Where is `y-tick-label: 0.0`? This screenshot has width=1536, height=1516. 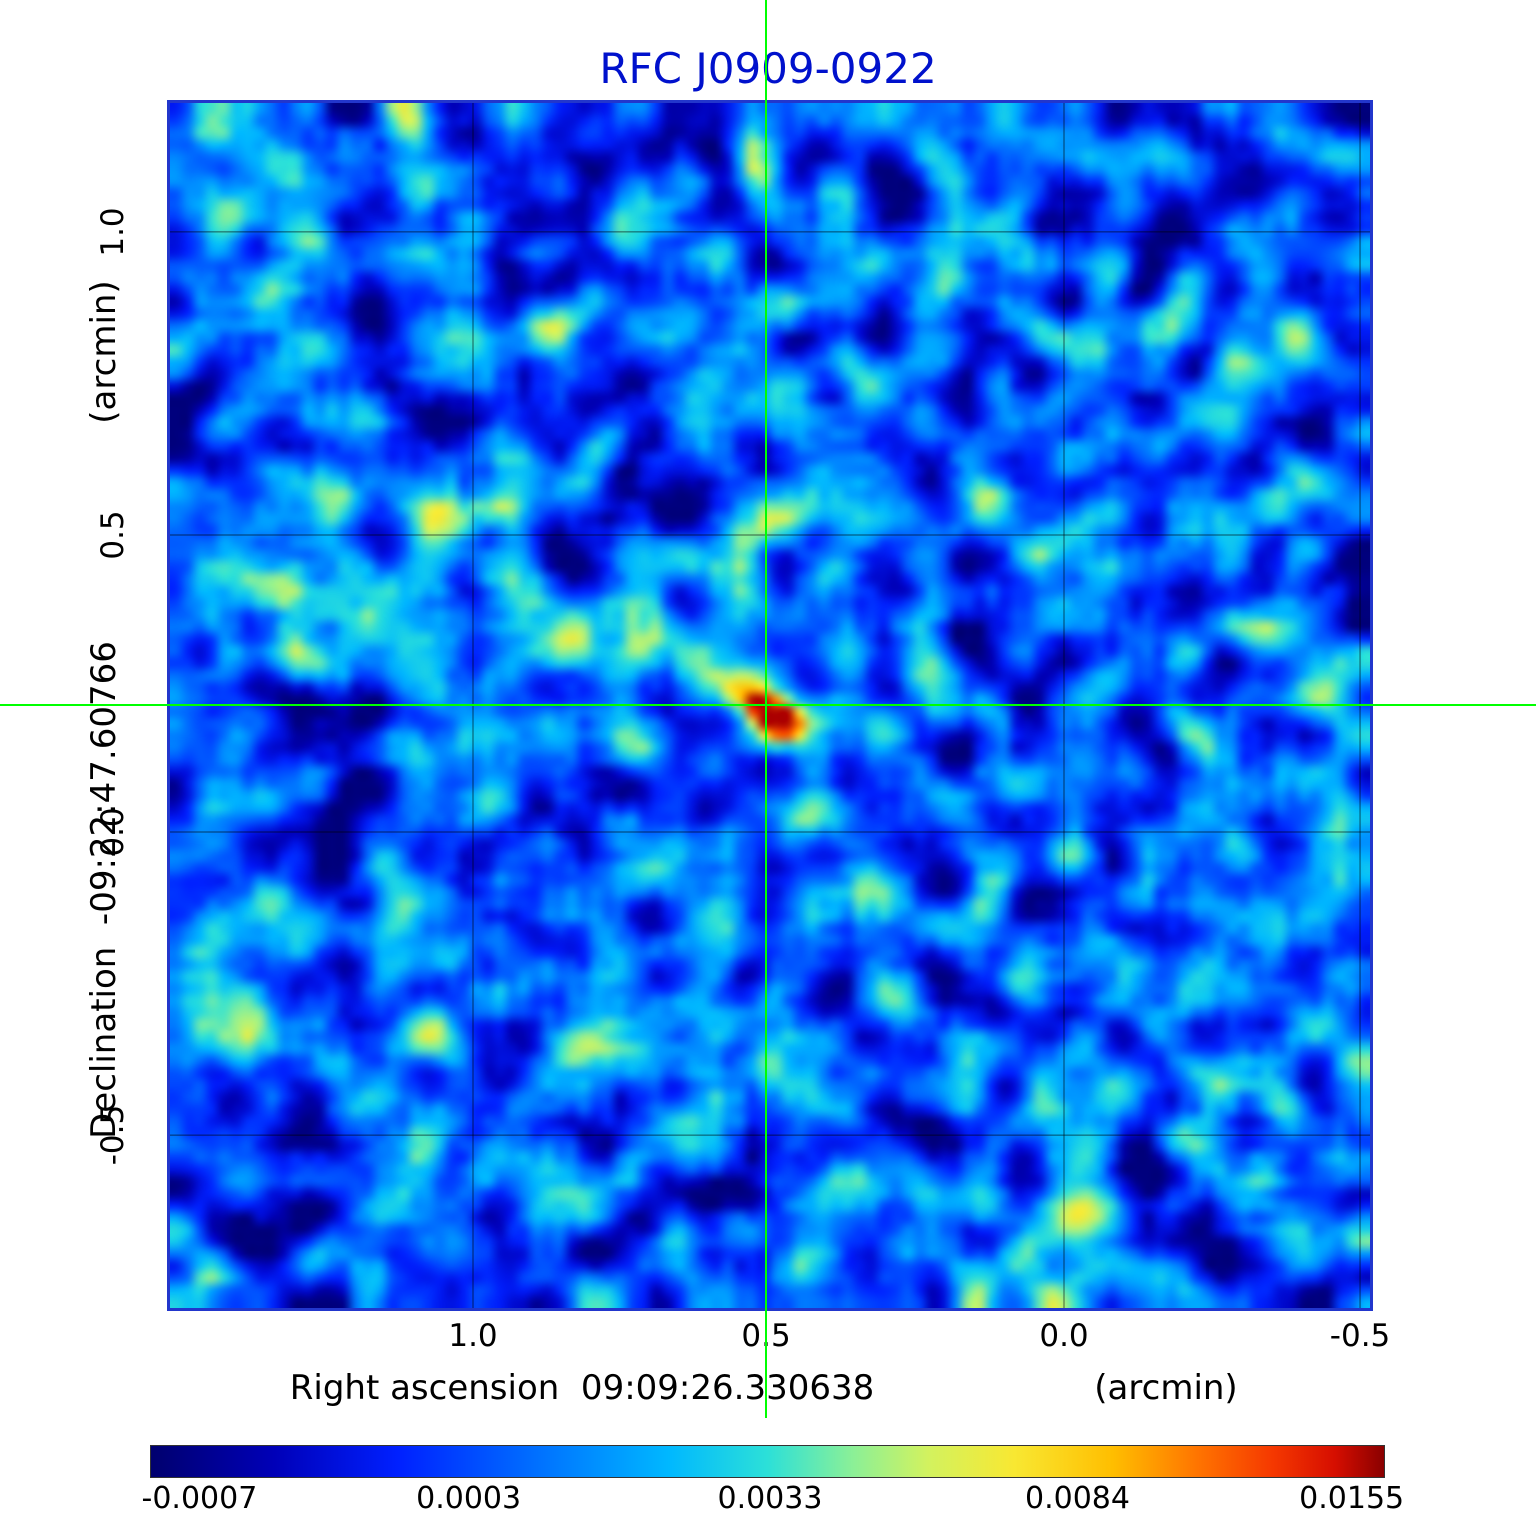 y-tick-label: 0.0 is located at coordinates (113, 832).